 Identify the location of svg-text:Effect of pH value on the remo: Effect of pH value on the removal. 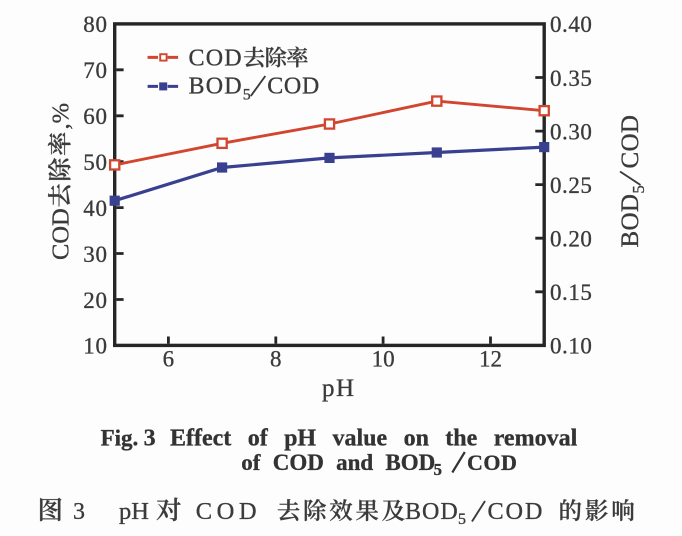
(374, 439).